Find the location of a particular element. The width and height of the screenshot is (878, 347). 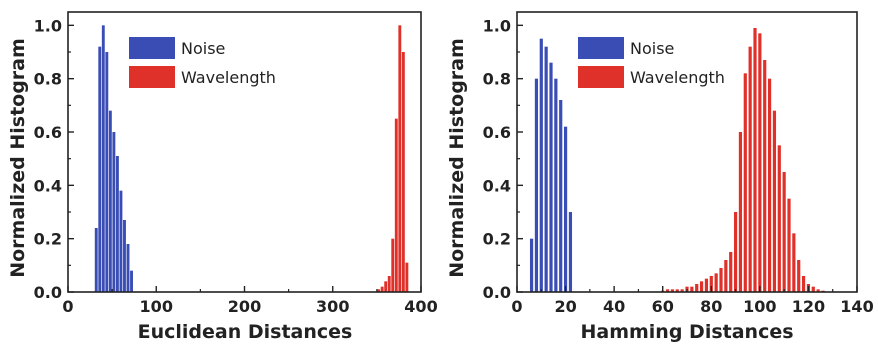

x-tick-label: 120 is located at coordinates (808, 306).